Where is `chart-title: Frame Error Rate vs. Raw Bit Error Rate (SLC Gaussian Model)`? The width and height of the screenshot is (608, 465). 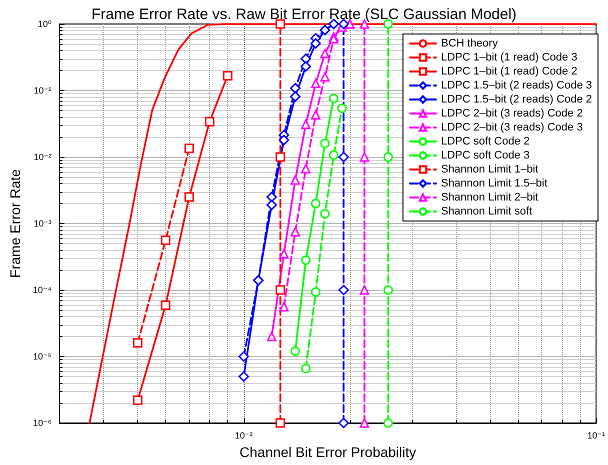 chart-title: Frame Error Rate vs. Raw Bit Error Rate (SLC Gaussian Model) is located at coordinates (304, 14).